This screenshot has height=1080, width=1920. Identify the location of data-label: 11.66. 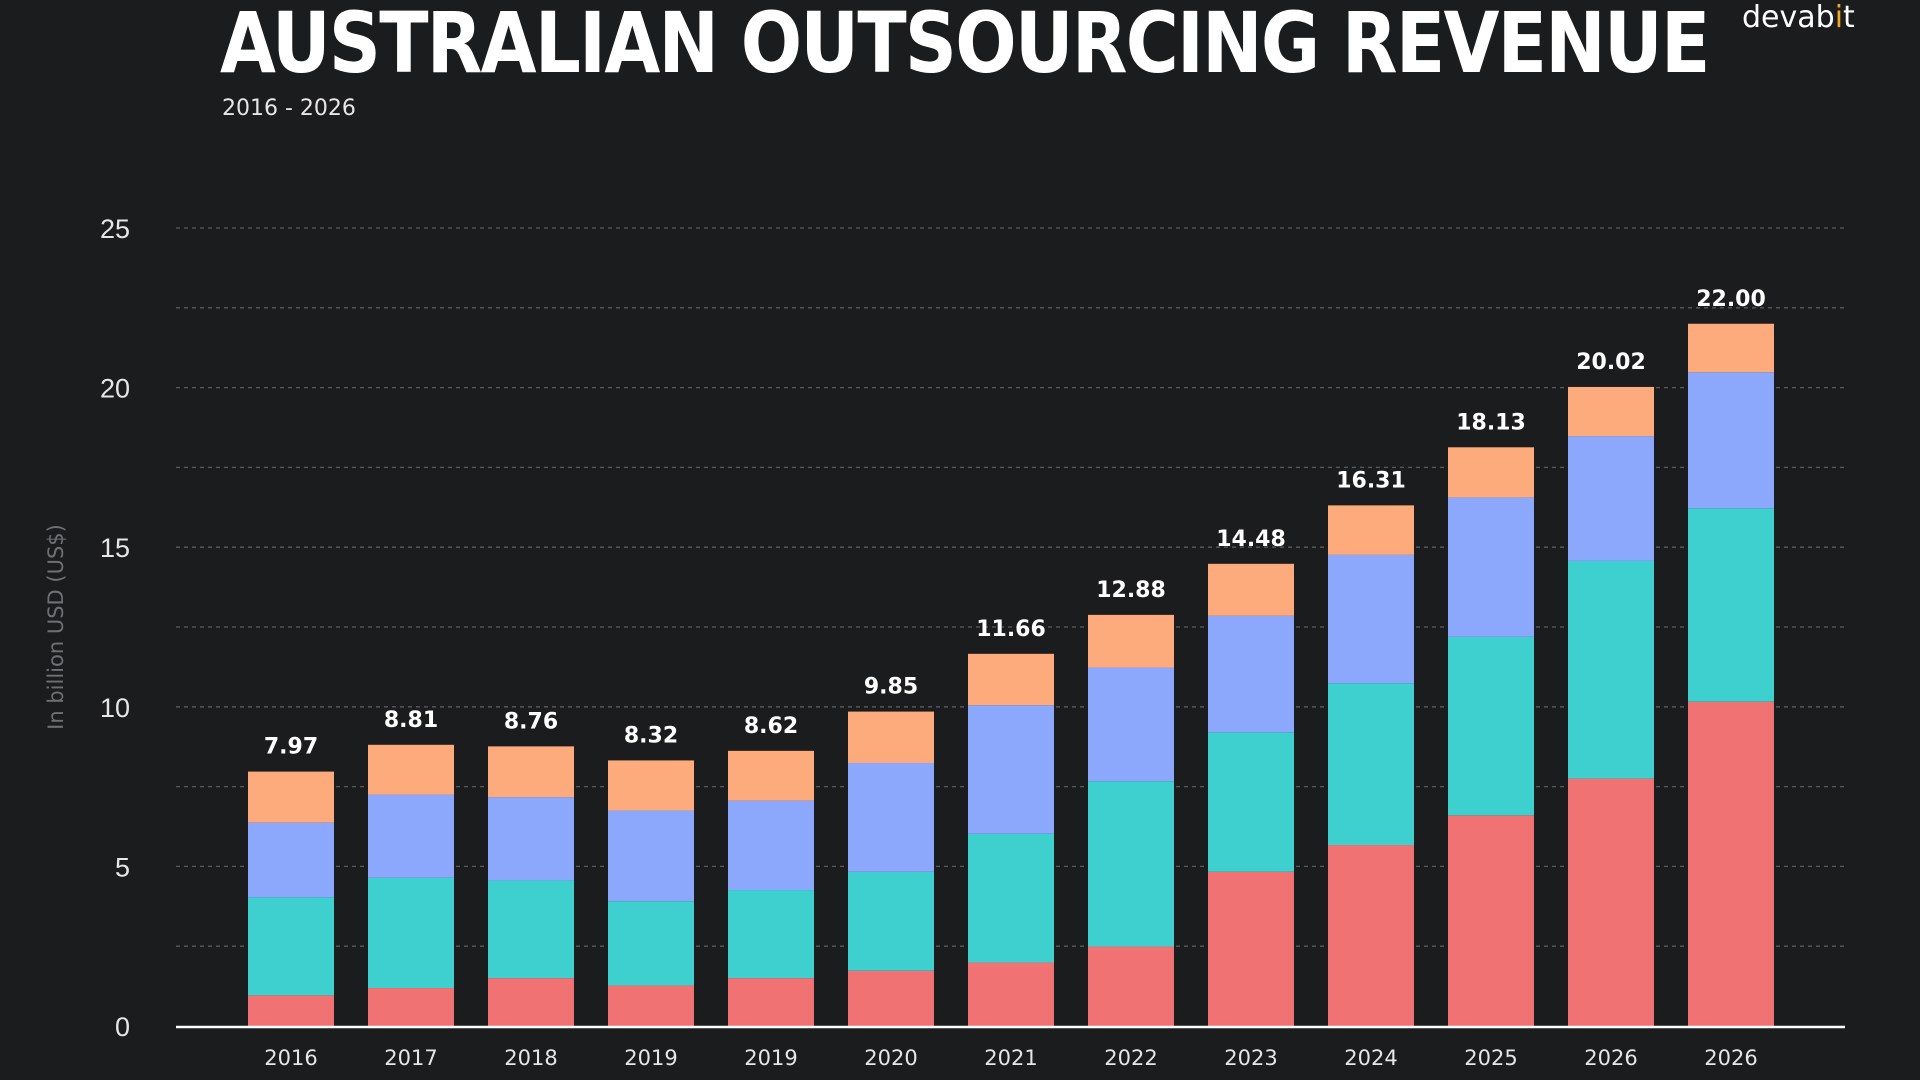
(1011, 629).